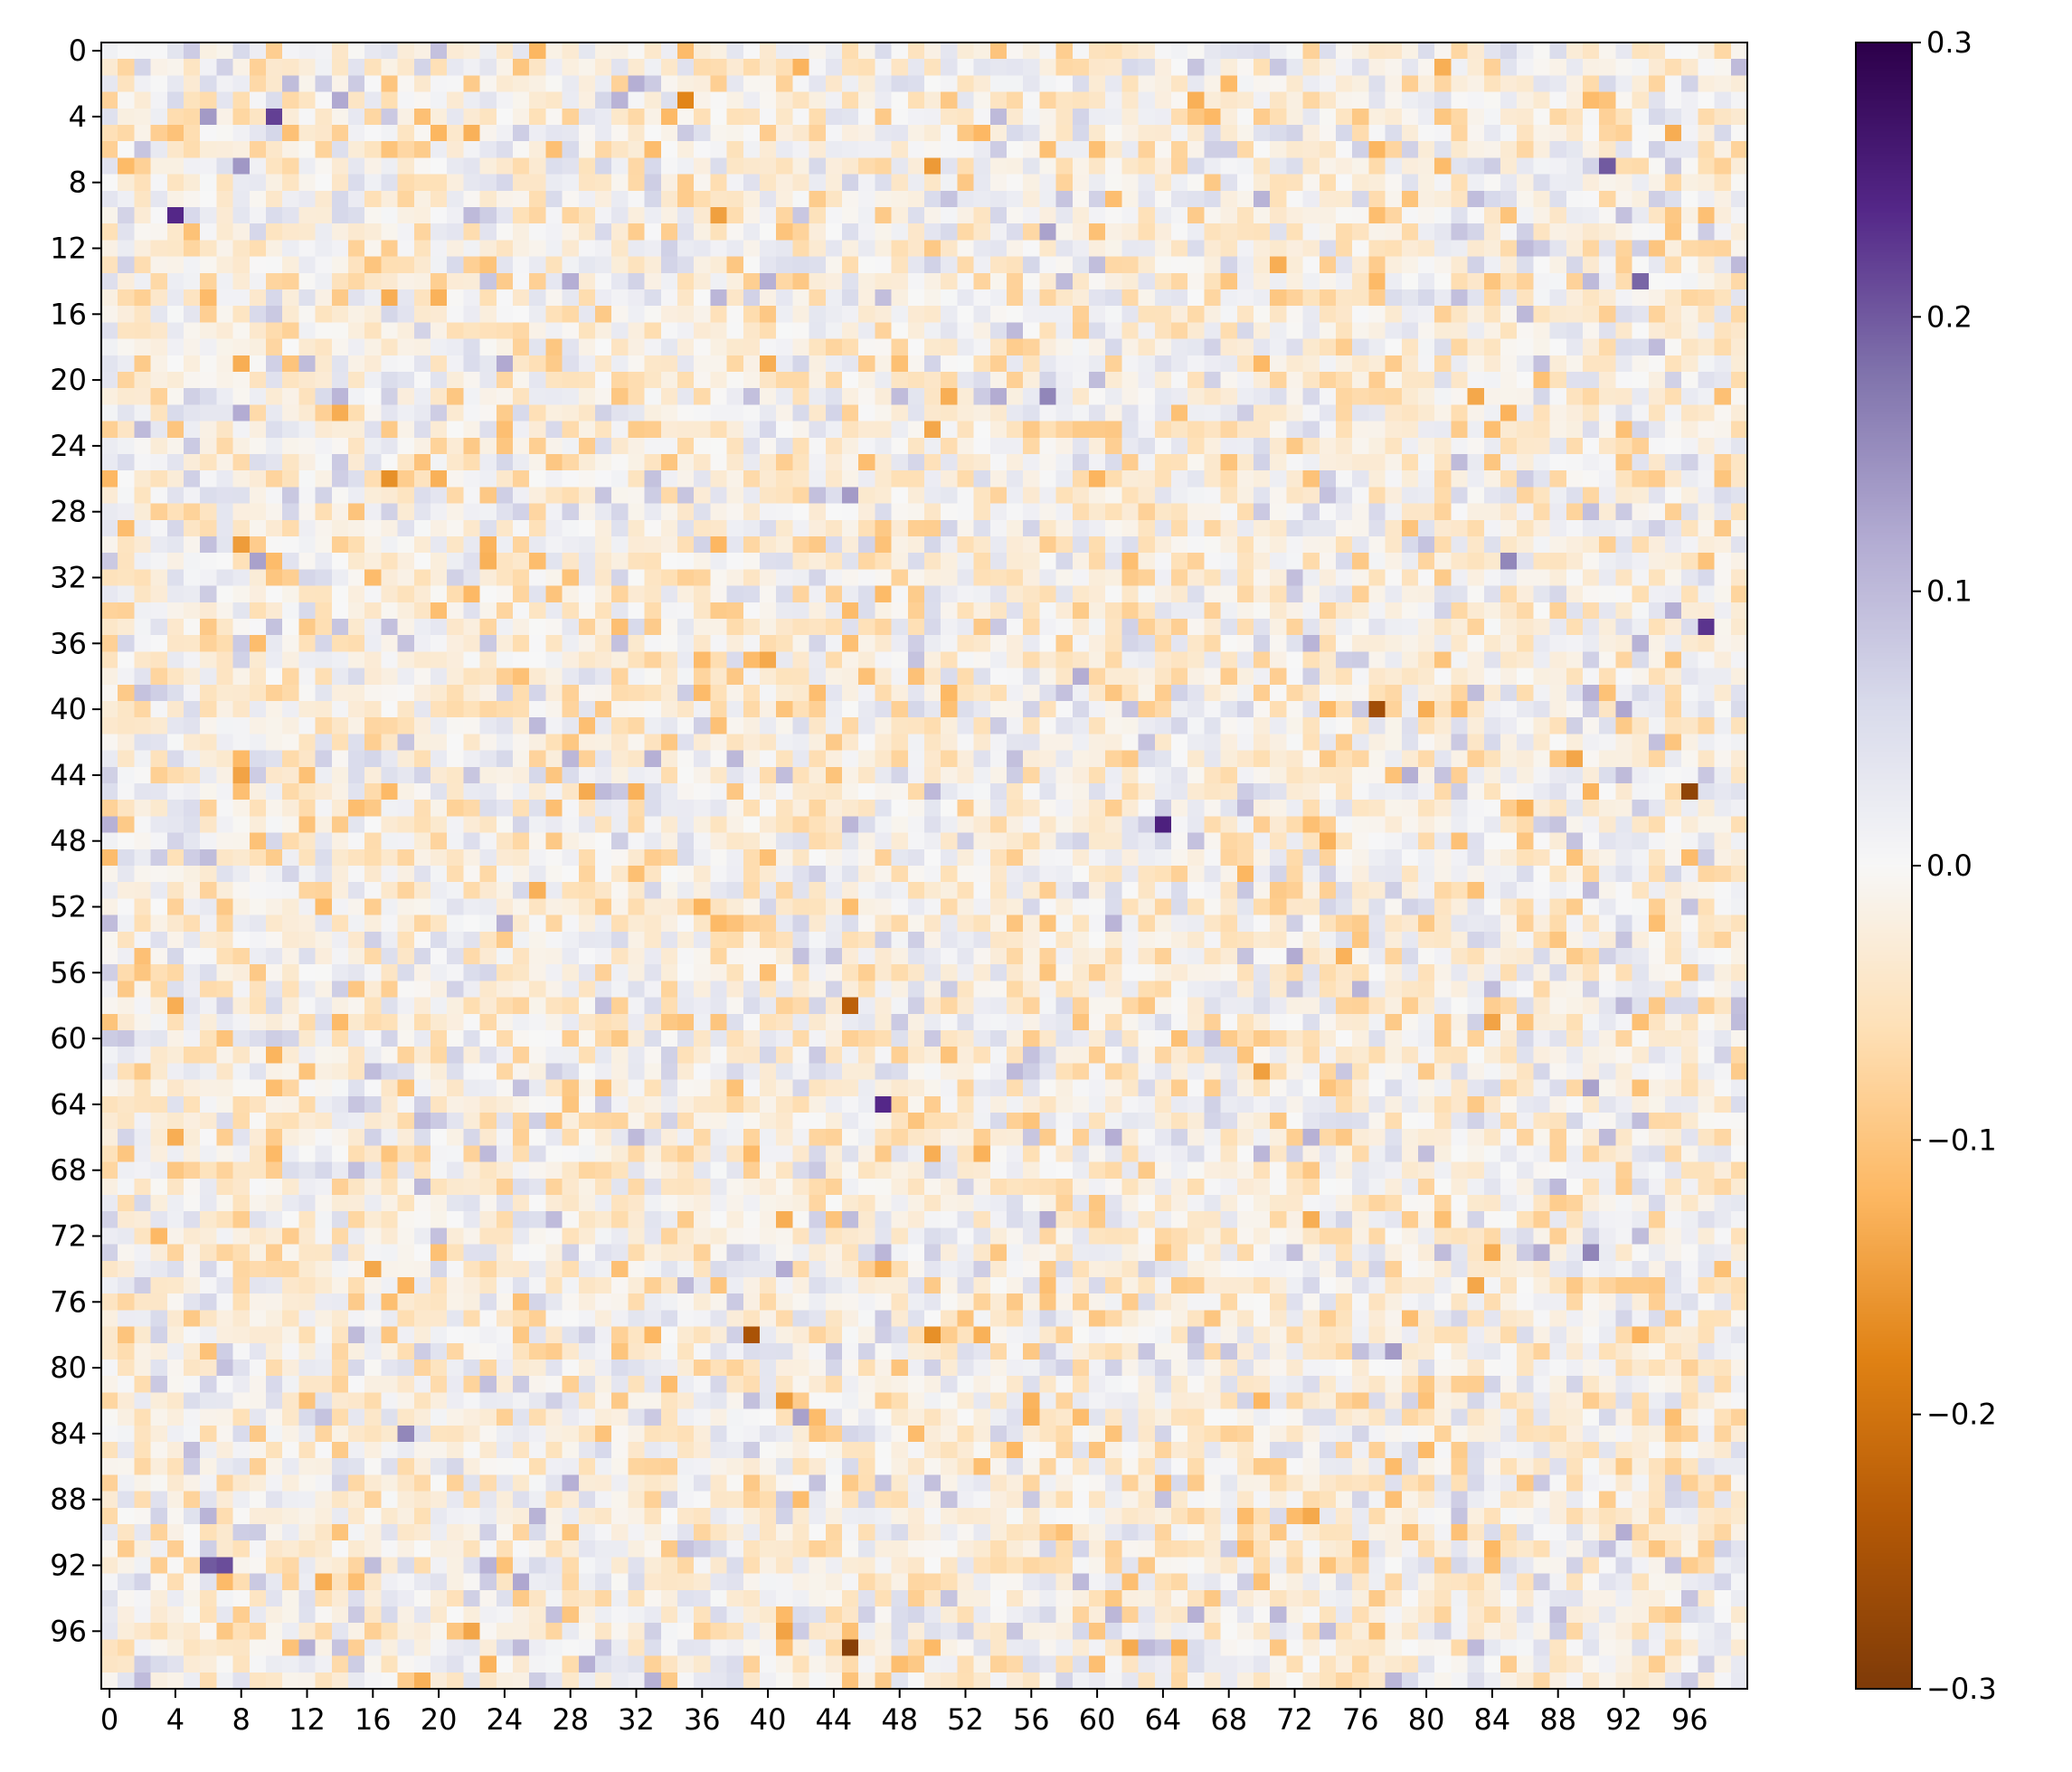 The height and width of the screenshot is (1772, 2072). I want to click on y-tick-label: 64, so click(68, 1104).